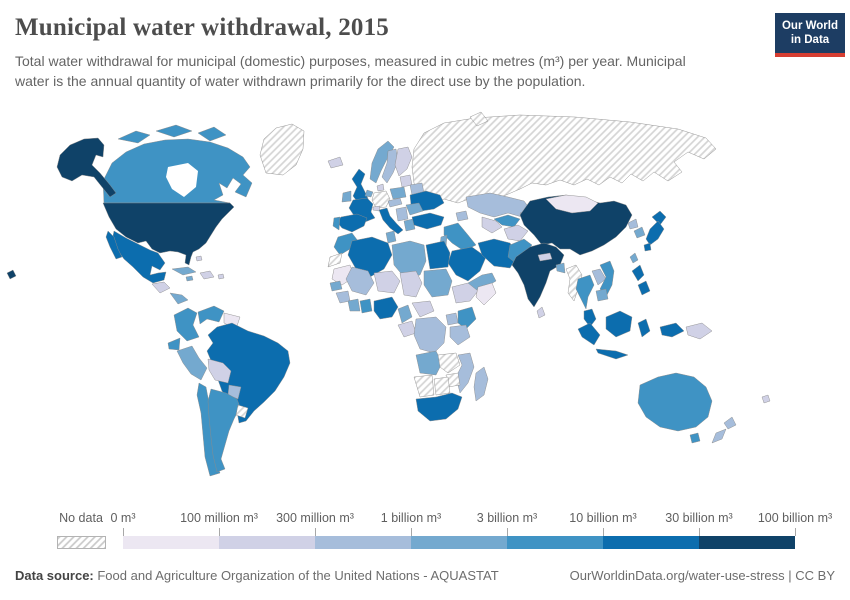 The width and height of the screenshot is (850, 600). Describe the element at coordinates (391, 237) in the screenshot. I see `country-tunisia` at that location.